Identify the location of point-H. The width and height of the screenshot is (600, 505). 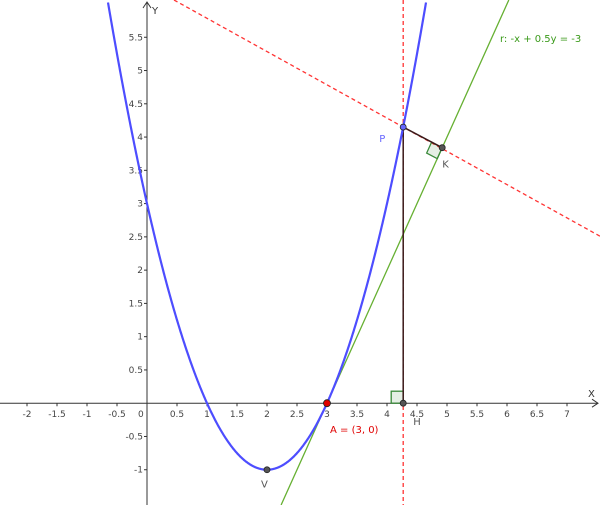
(403, 403).